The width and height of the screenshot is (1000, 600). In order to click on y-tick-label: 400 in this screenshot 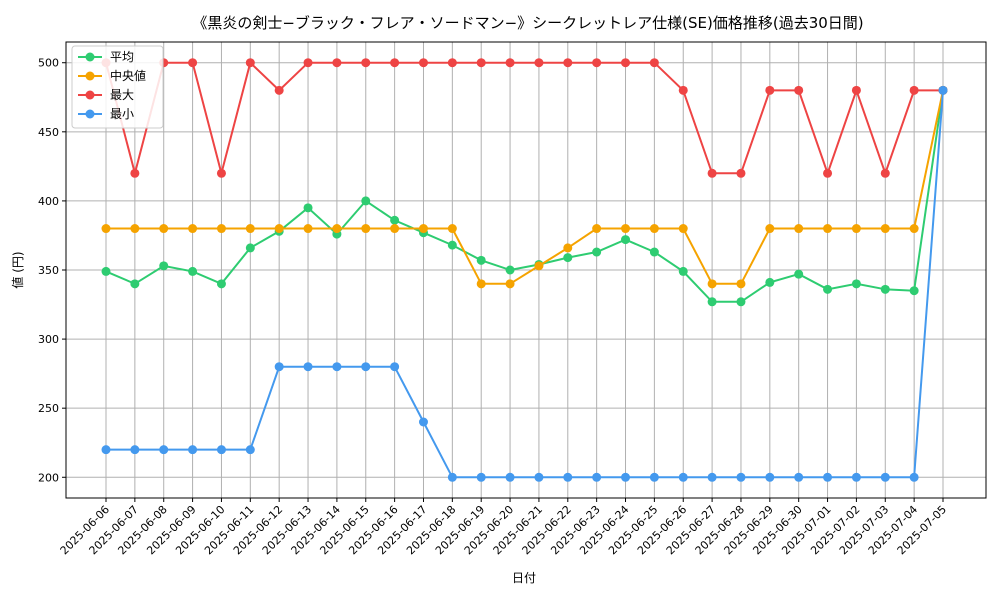, I will do `click(48, 201)`.